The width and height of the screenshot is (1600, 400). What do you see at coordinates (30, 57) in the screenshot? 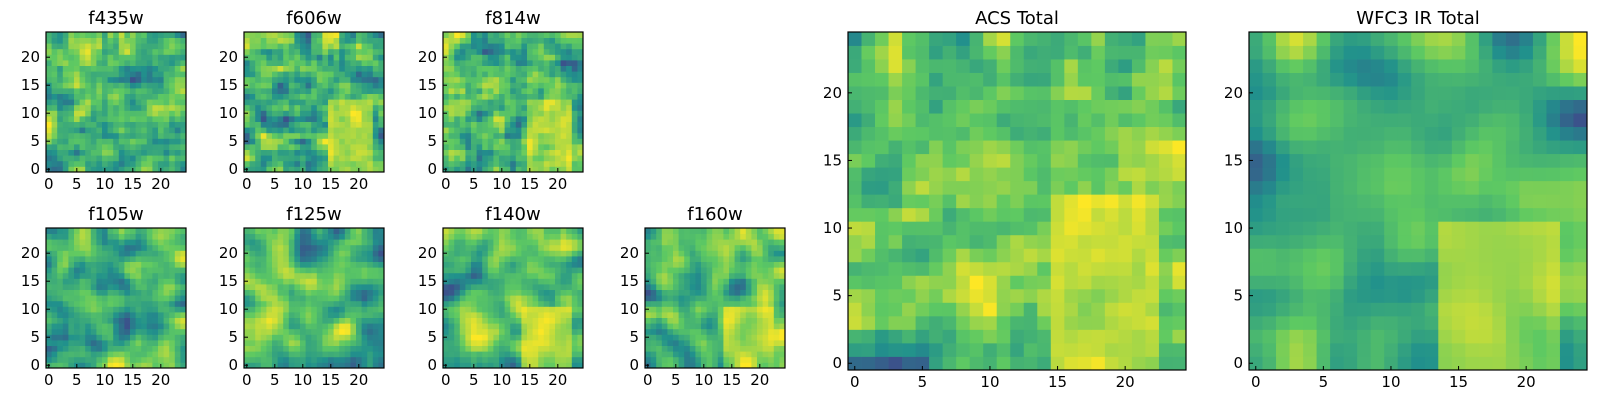
I see `y-tick-label: 20` at bounding box center [30, 57].